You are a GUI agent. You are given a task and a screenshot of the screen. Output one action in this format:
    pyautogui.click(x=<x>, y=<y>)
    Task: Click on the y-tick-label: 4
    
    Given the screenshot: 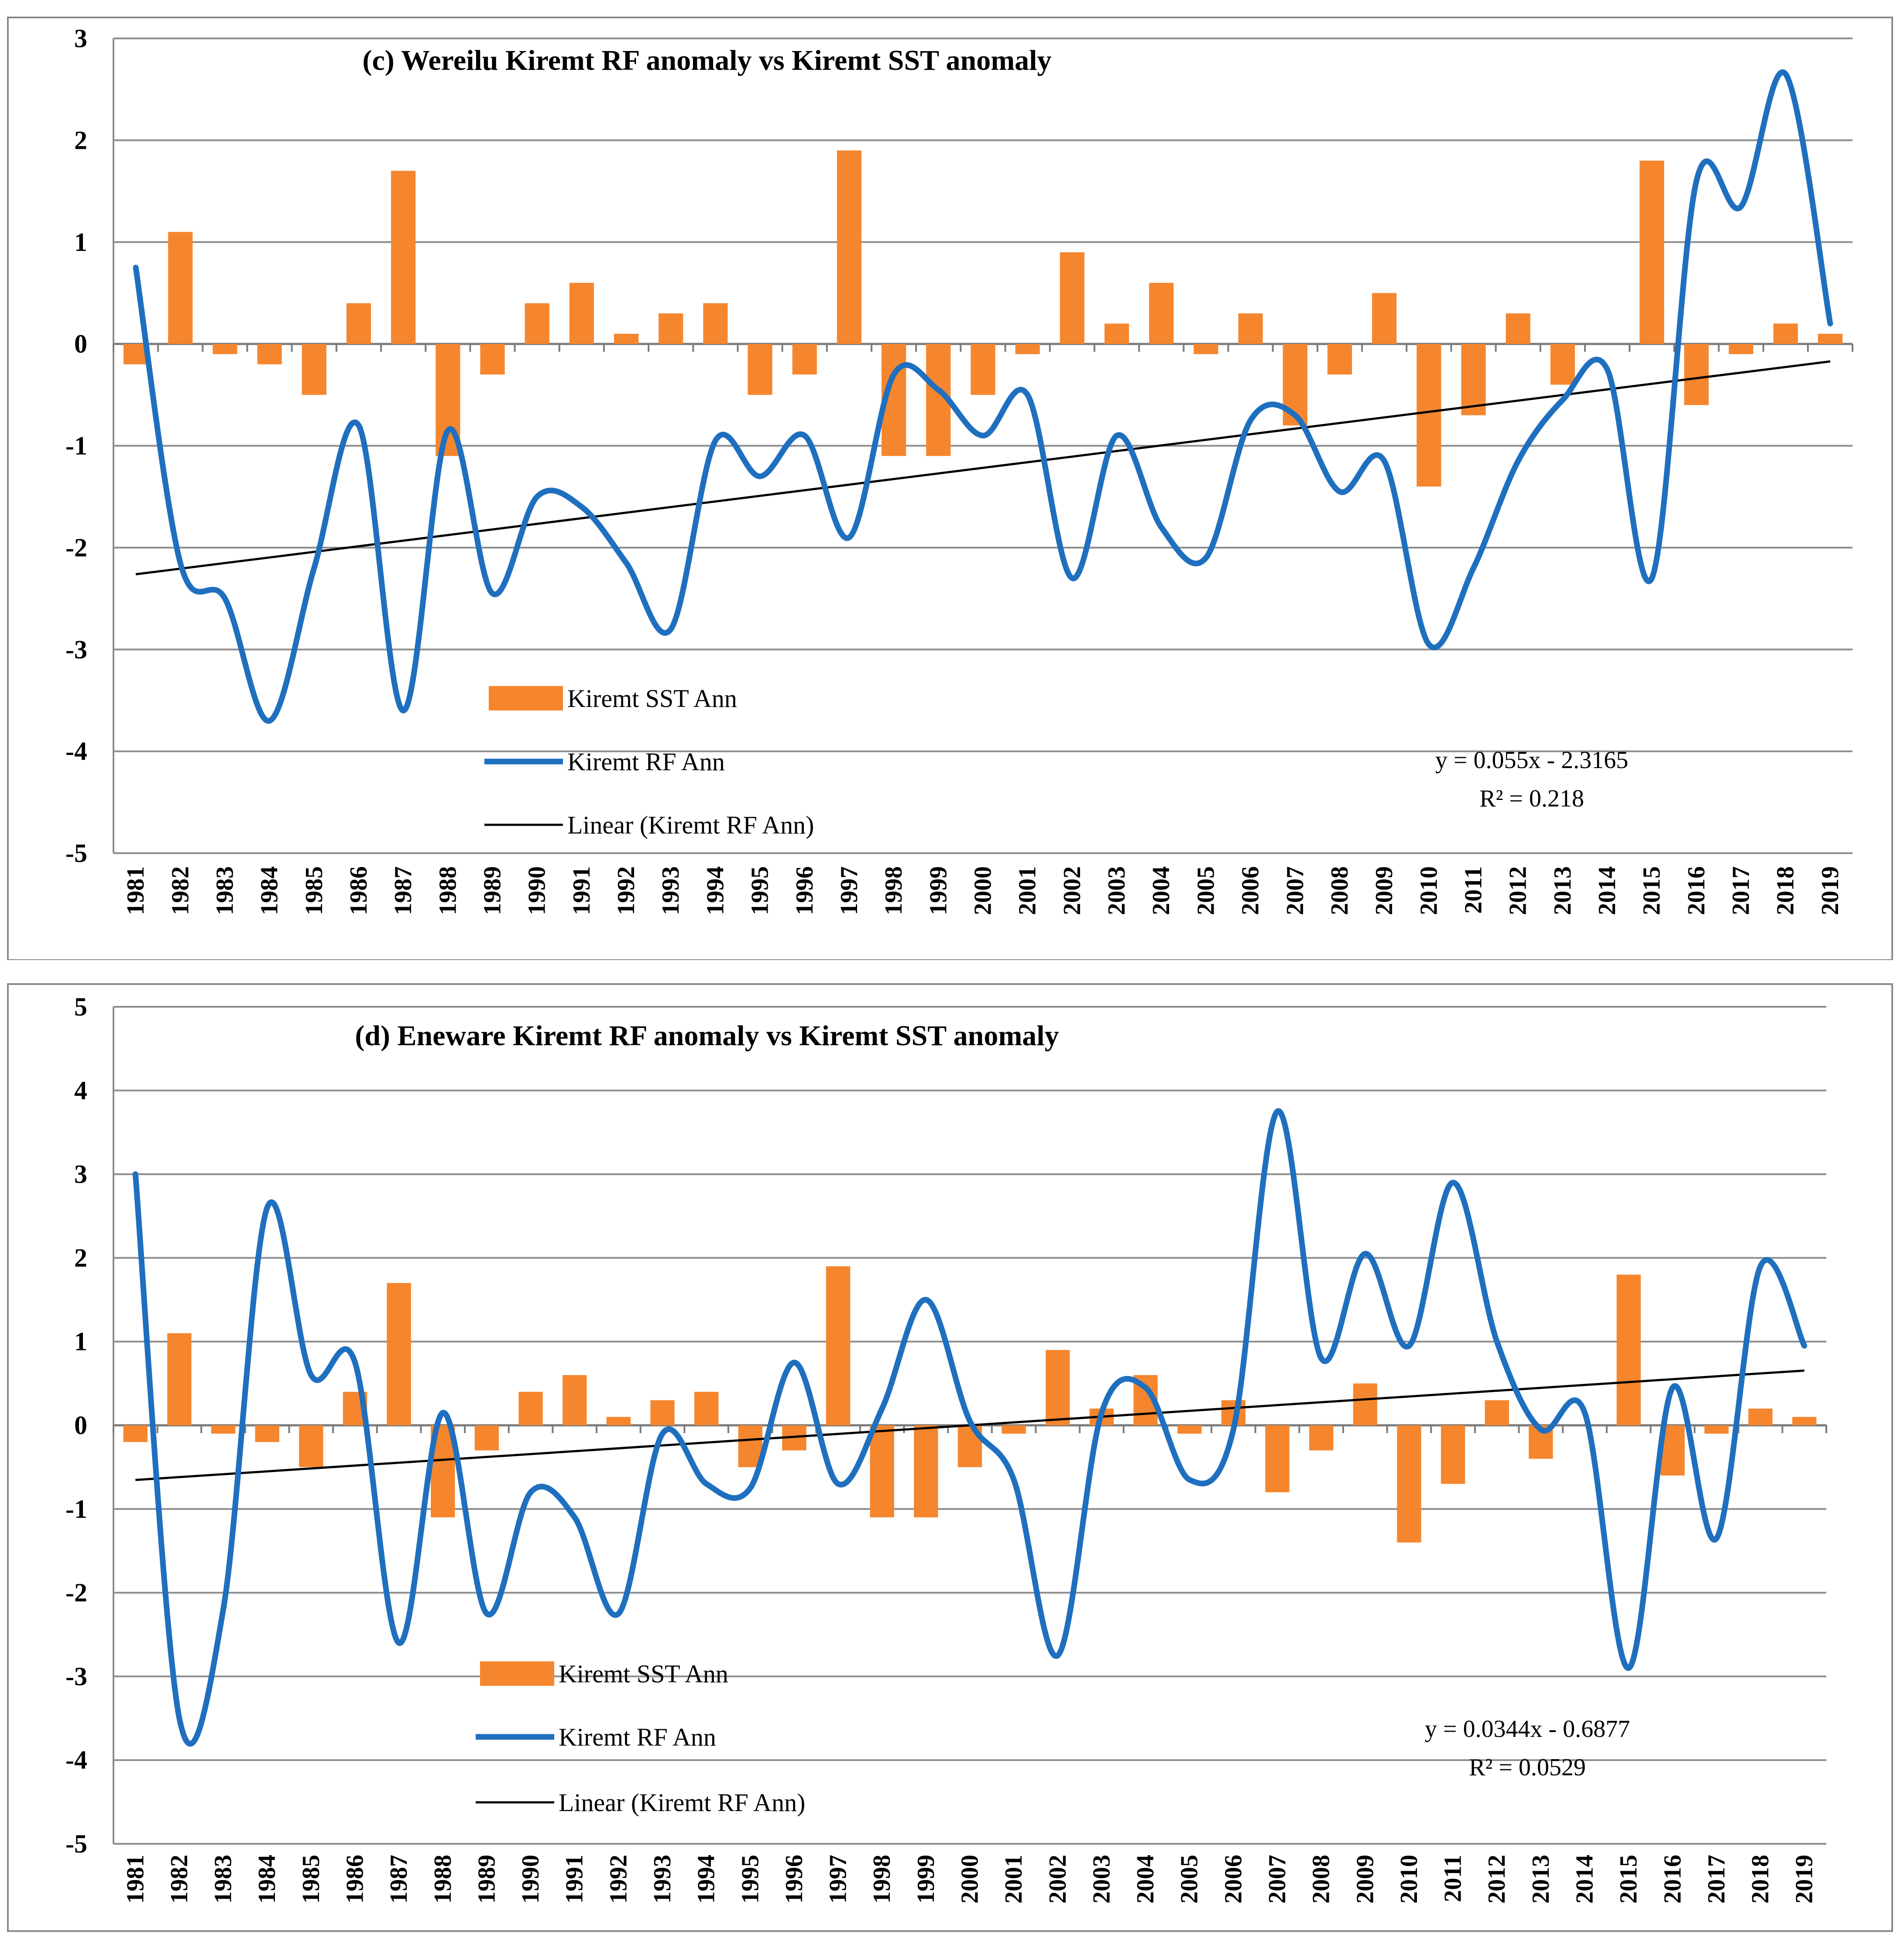 What is the action you would take?
    pyautogui.click(x=80, y=1090)
    